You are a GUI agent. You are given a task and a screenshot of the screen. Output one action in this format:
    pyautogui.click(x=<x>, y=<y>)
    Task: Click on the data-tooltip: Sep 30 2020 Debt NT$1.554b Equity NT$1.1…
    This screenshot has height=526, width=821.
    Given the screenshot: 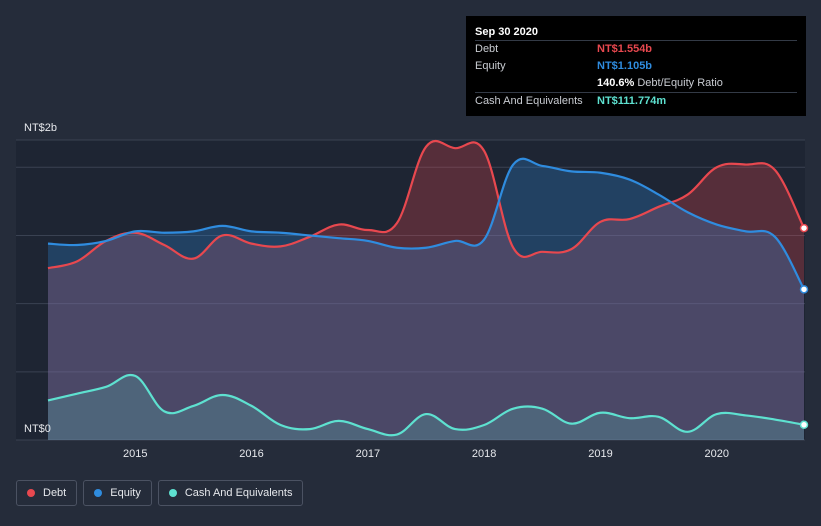 What is the action you would take?
    pyautogui.click(x=636, y=66)
    